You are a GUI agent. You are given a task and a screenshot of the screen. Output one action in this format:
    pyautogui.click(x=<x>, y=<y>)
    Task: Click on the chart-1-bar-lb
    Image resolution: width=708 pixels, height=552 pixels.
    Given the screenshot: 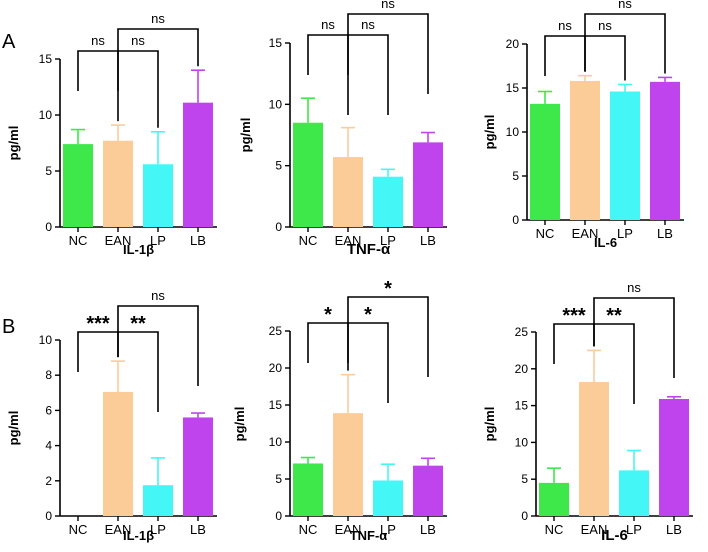 What is the action you would take?
    pyautogui.click(x=198, y=164)
    